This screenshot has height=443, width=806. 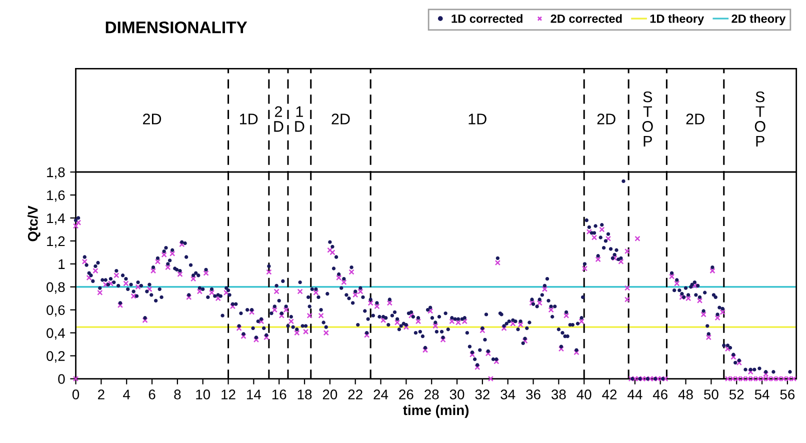 I want to click on x-tick-label: 22, so click(x=355, y=395).